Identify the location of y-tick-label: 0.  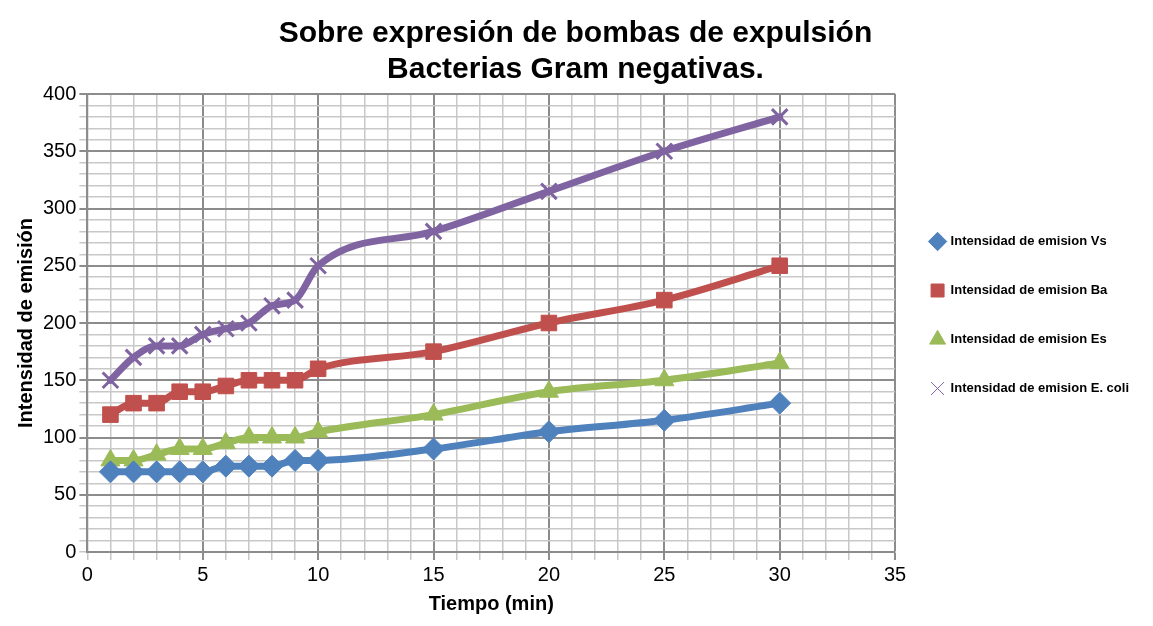
(71, 550).